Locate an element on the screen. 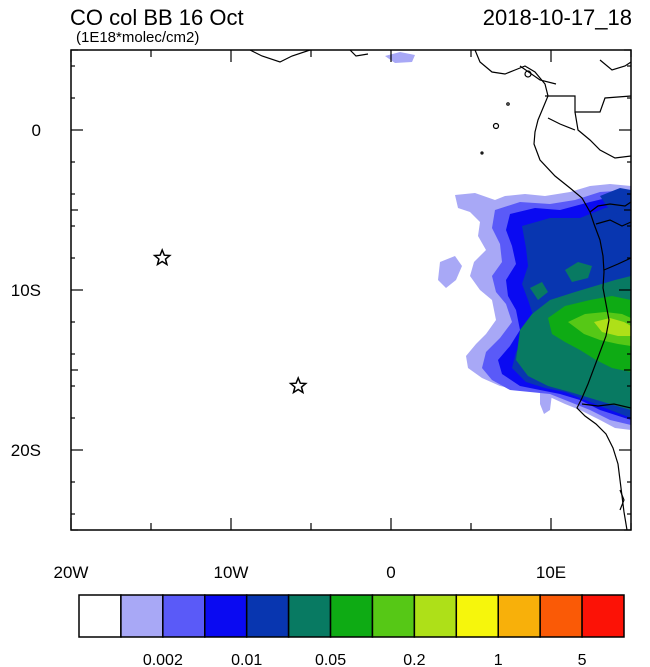 This screenshot has width=650, height=667. plume-layer-yellowgreen is located at coordinates (612, 327).